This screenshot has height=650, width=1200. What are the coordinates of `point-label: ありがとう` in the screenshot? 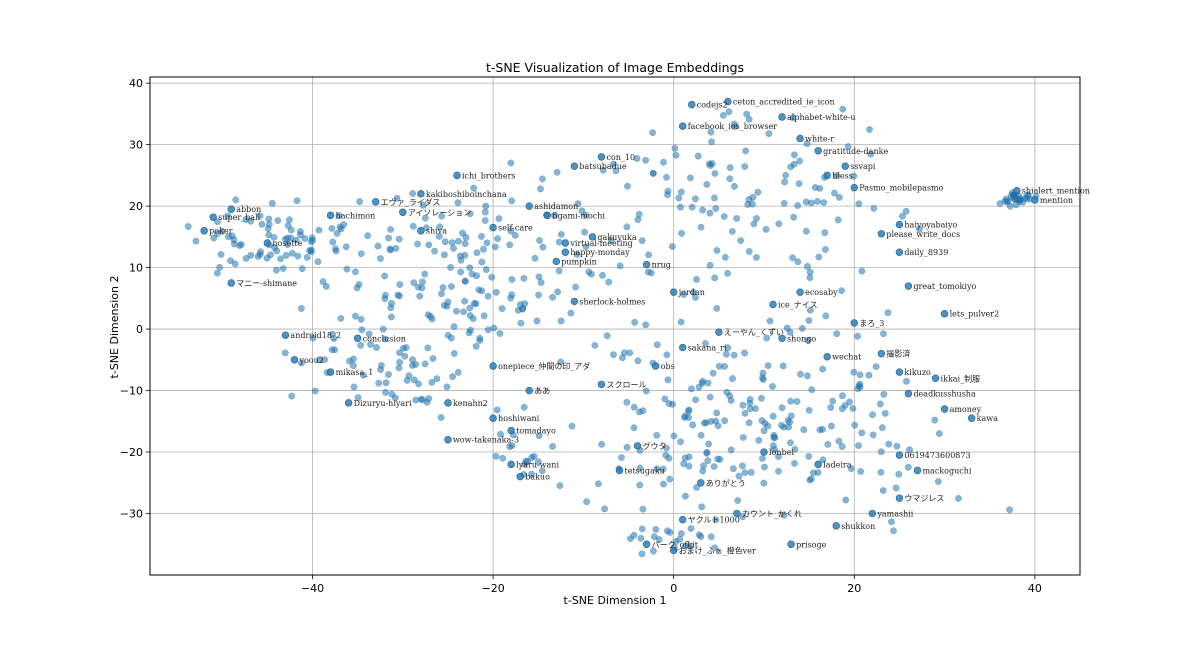 It's located at (726, 483).